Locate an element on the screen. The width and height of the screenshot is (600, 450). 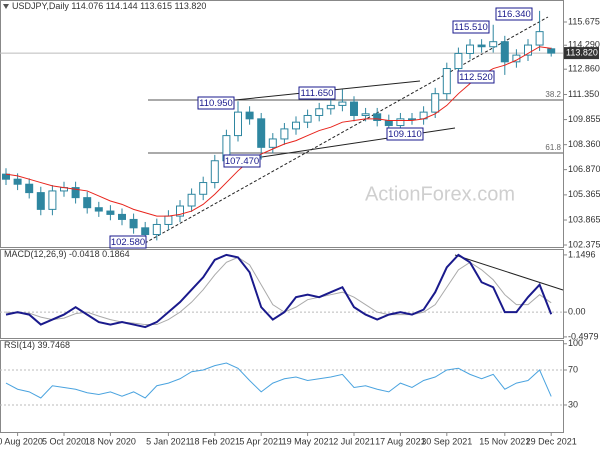
x-tick-label: 17 Aug 2021 is located at coordinates (400, 441).